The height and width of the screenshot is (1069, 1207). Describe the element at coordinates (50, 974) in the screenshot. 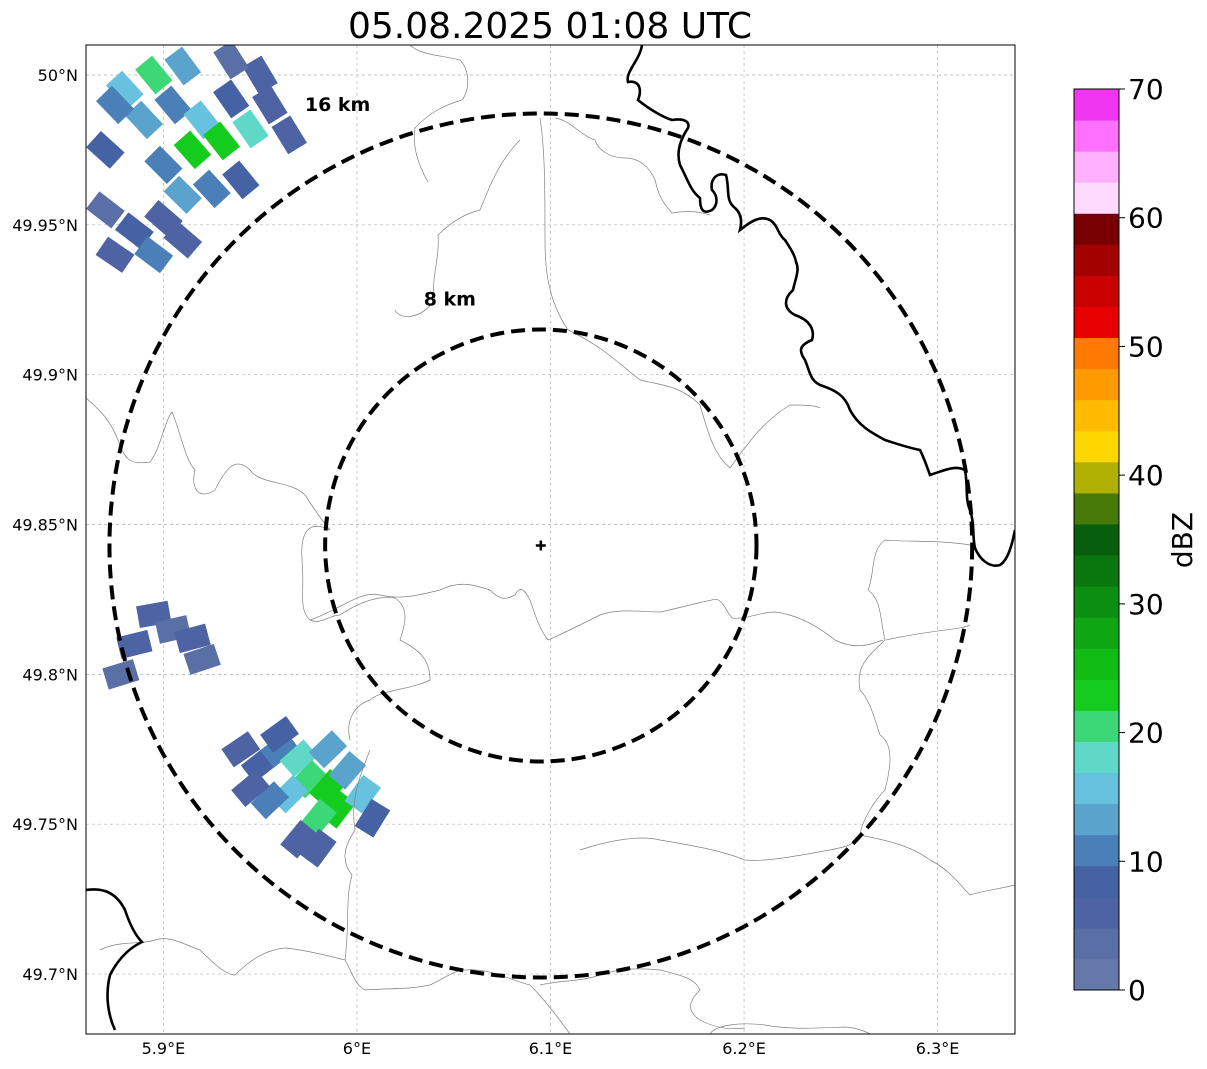

I see `lat-tick-label: 49.7°N` at that location.